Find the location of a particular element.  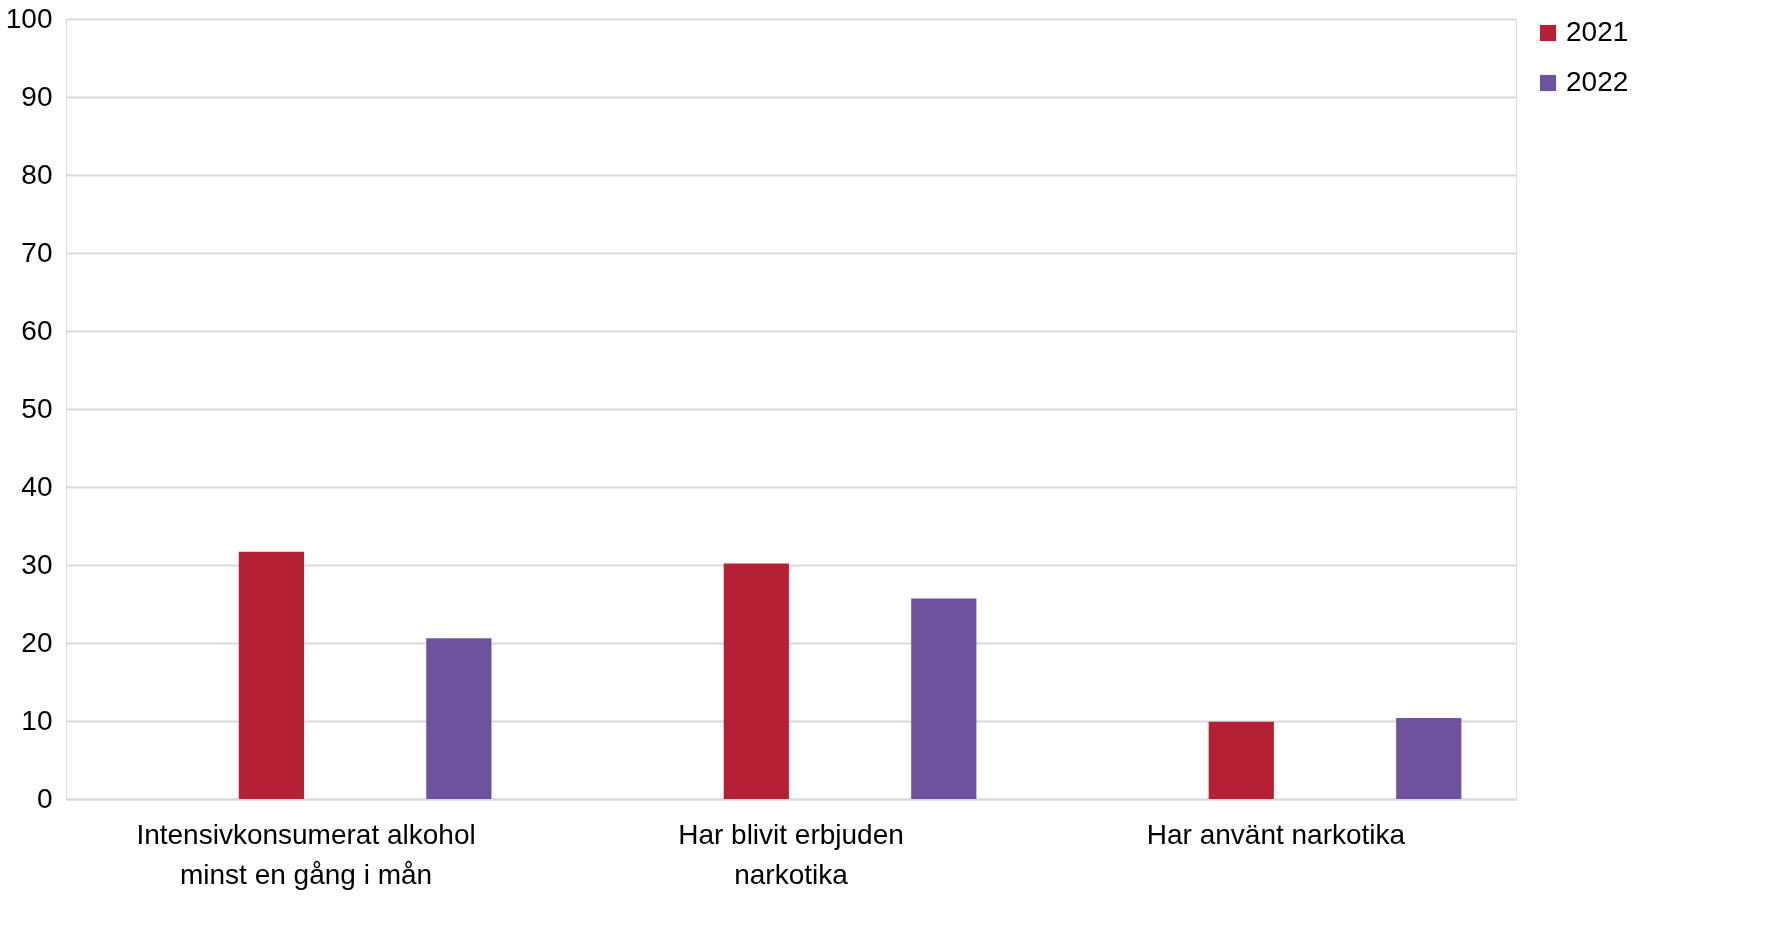

y-tick-label: 20 is located at coordinates (37, 642).